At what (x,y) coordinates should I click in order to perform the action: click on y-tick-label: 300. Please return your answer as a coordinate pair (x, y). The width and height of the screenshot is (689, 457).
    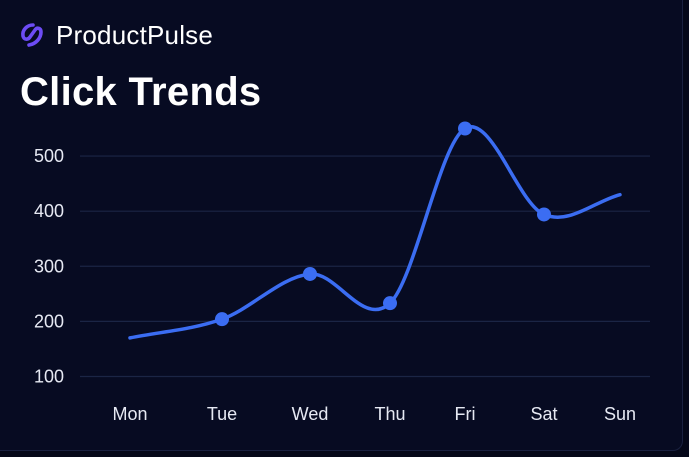
    Looking at the image, I should click on (49, 266).